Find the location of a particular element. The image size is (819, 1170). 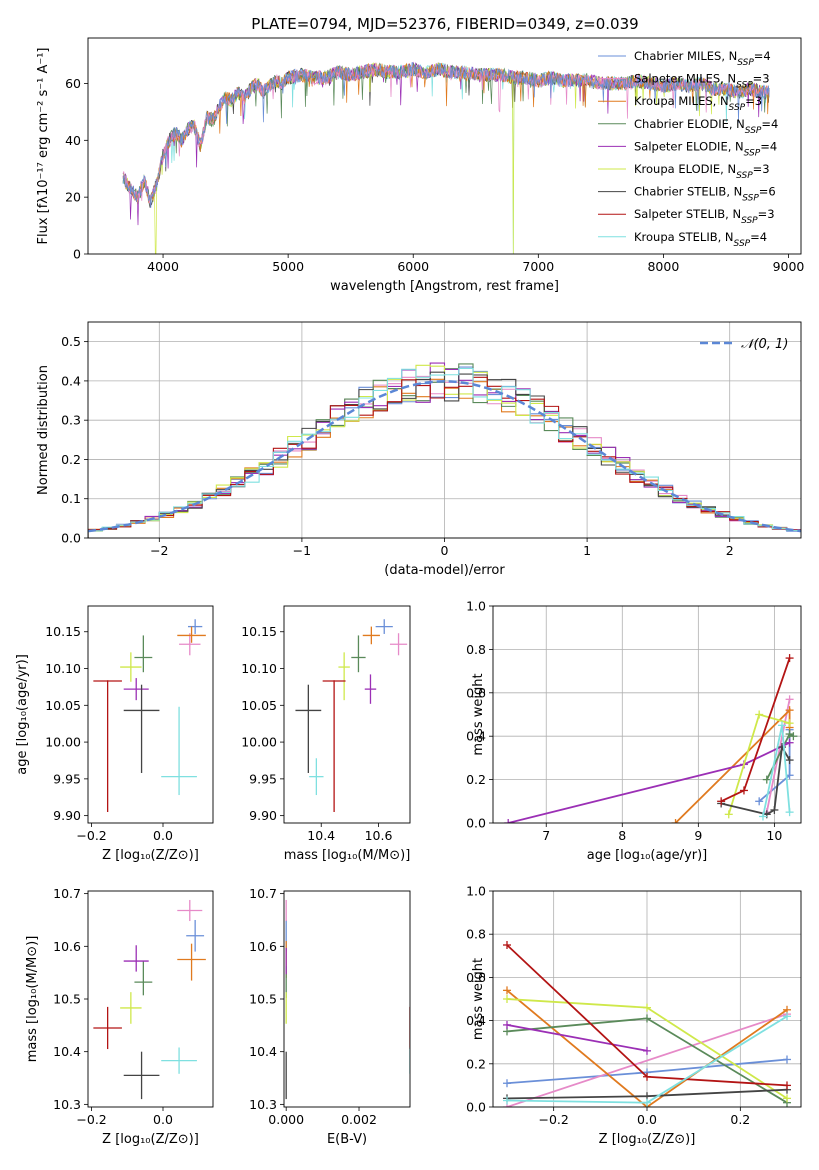

x-tick-label: 9000 is located at coordinates (789, 266).